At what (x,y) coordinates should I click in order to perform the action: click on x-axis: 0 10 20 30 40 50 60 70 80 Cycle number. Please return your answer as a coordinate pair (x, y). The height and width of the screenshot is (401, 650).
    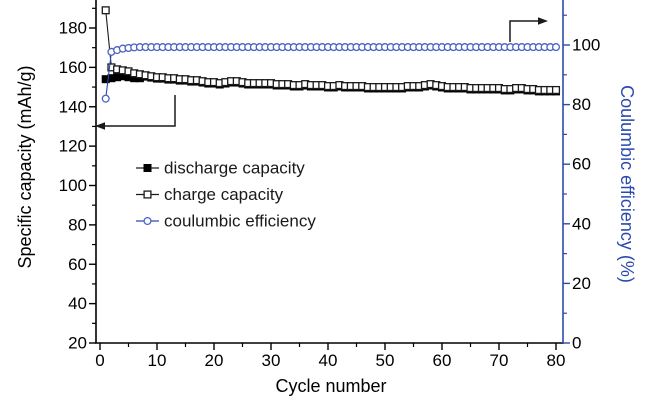
    Looking at the image, I should click on (330, 369).